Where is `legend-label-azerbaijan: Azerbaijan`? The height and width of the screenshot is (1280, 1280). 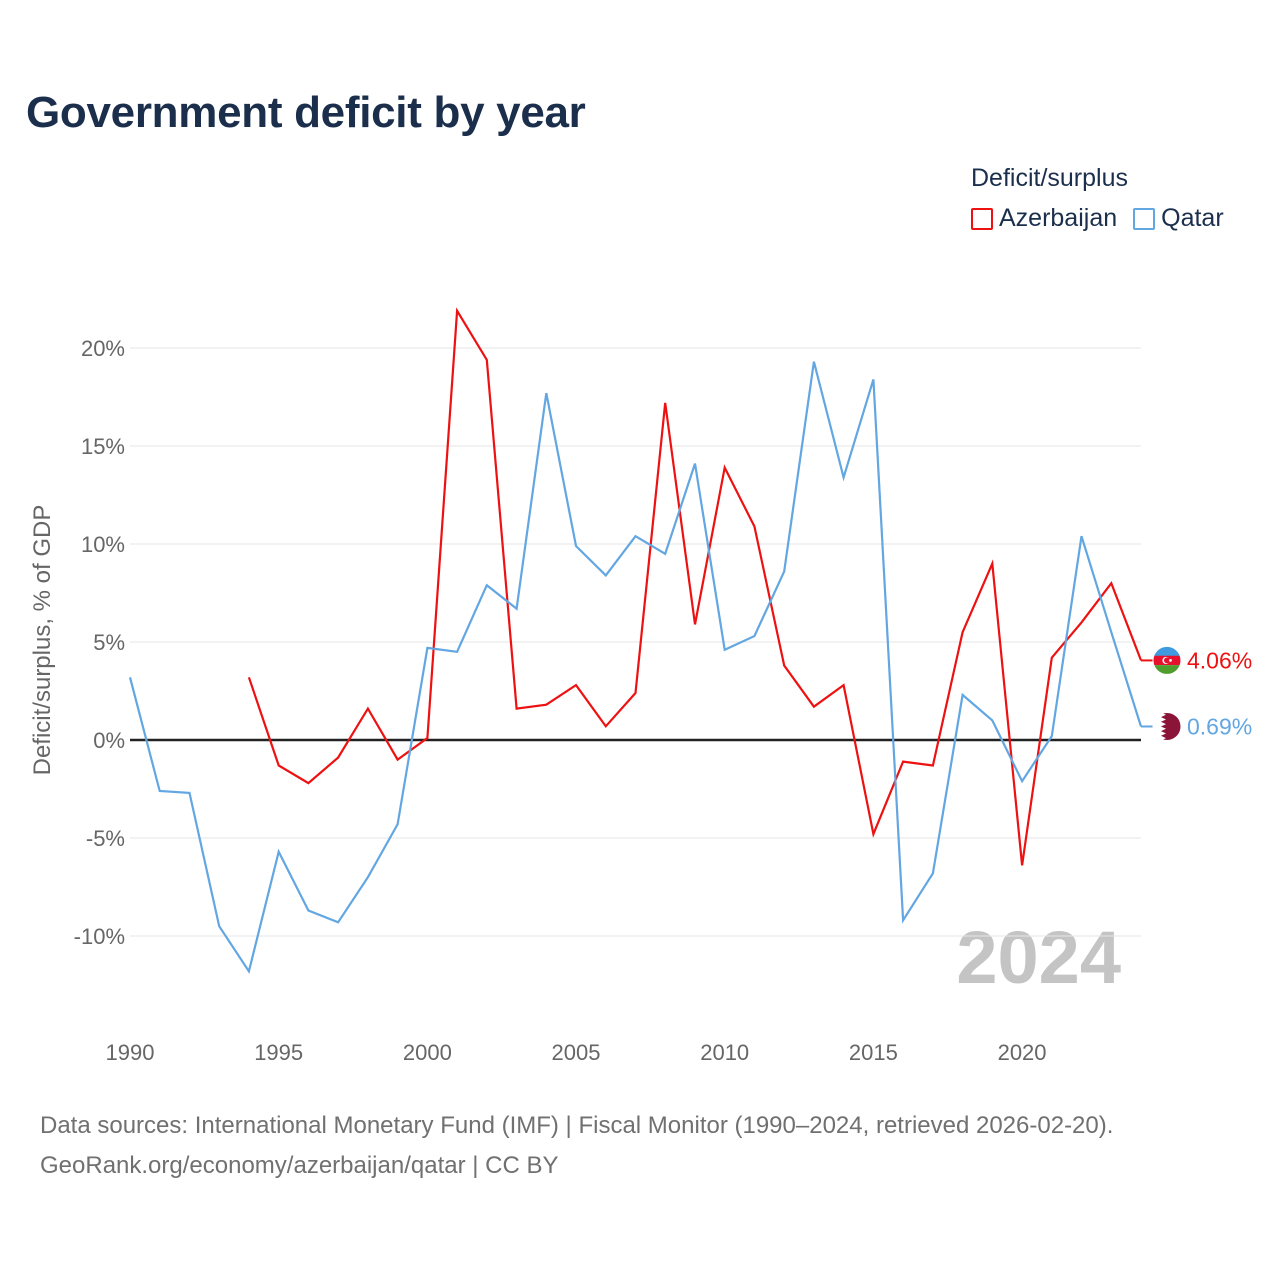 legend-label-azerbaijan: Azerbaijan is located at coordinates (1058, 218).